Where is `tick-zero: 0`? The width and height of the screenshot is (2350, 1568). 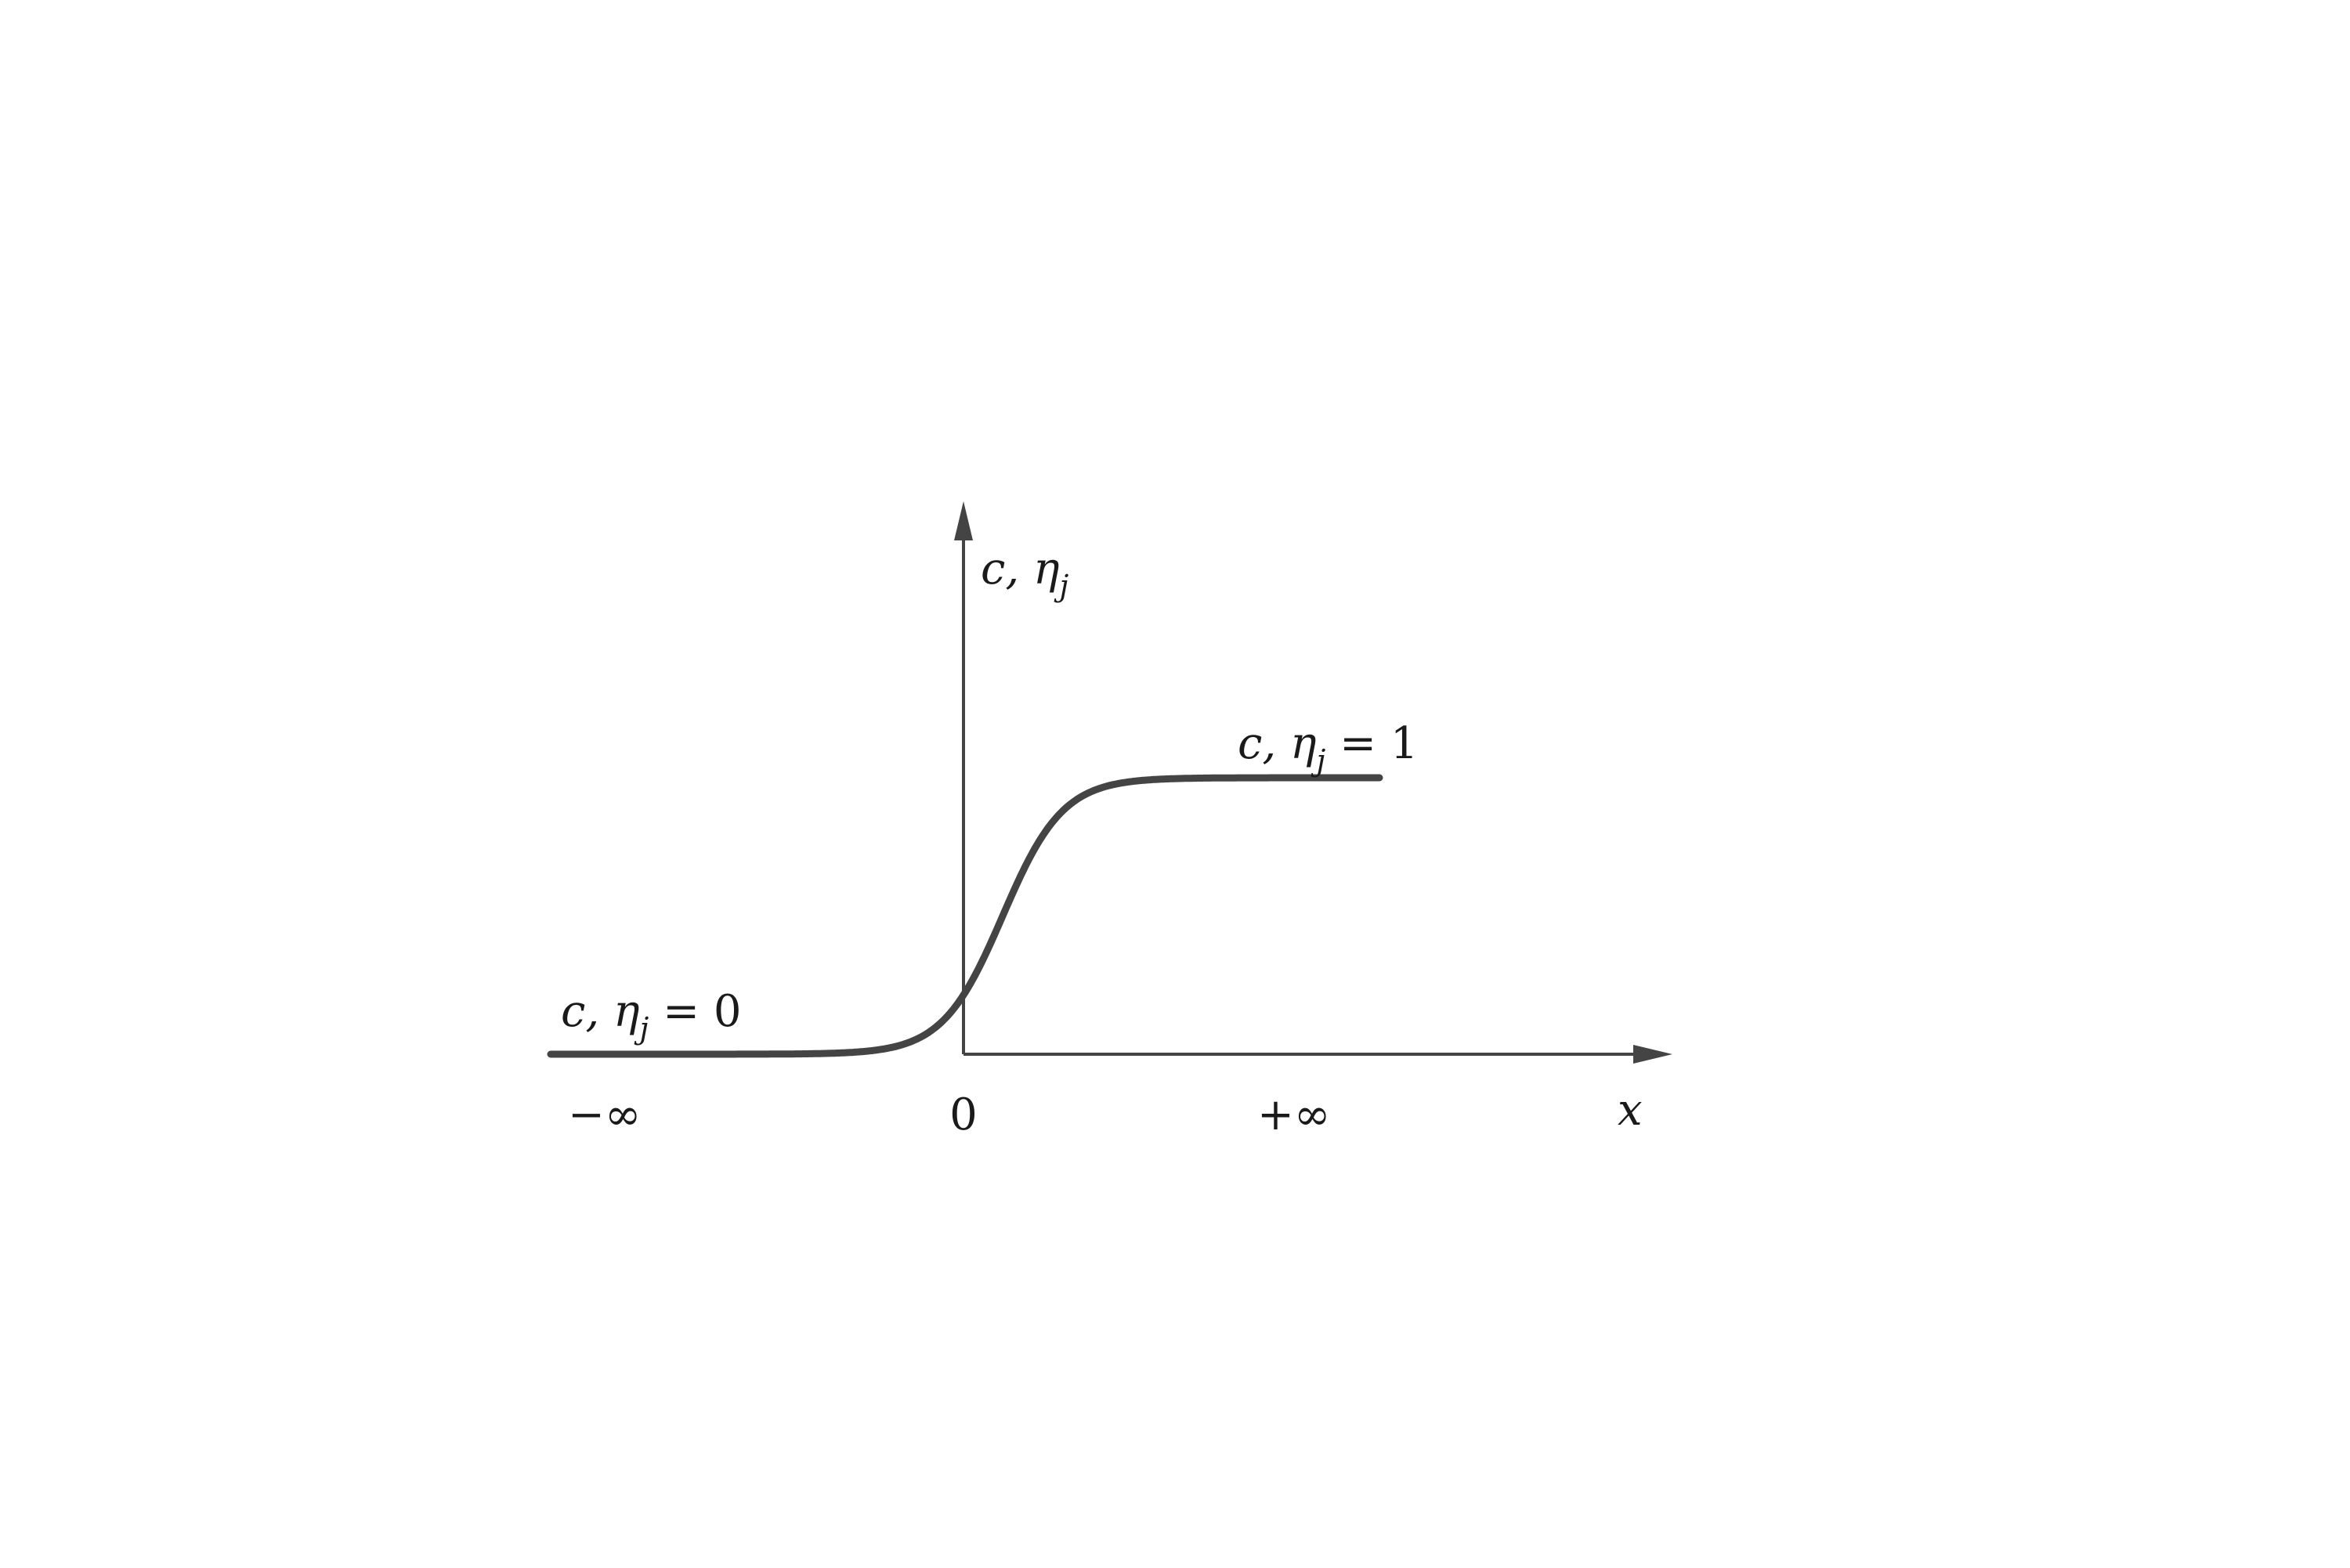
tick-zero: 0 is located at coordinates (963, 1114).